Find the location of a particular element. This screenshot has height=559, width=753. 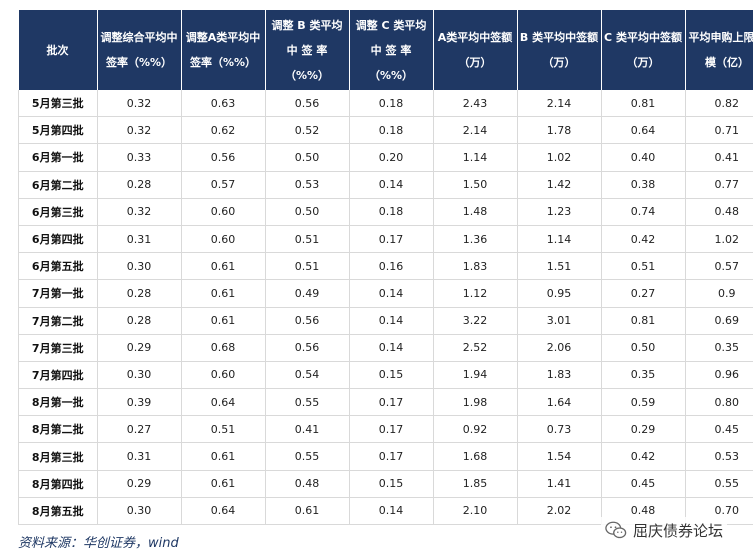

column-header: 平均申购上限规模（亿） is located at coordinates (719, 50).